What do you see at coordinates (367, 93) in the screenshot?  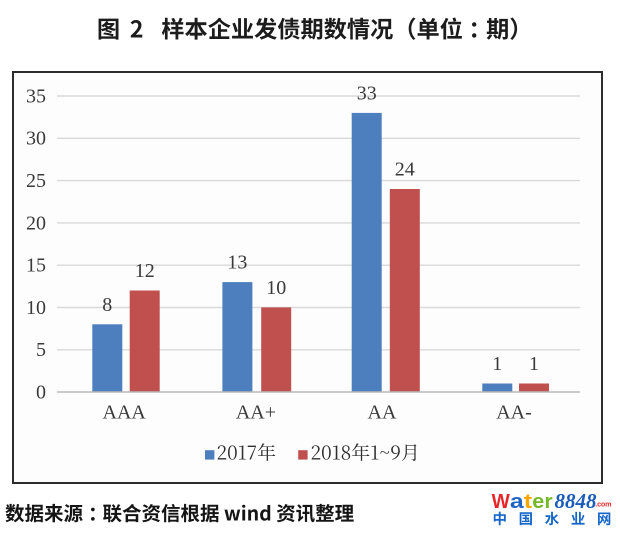 I see `svg-text: 33` at bounding box center [367, 93].